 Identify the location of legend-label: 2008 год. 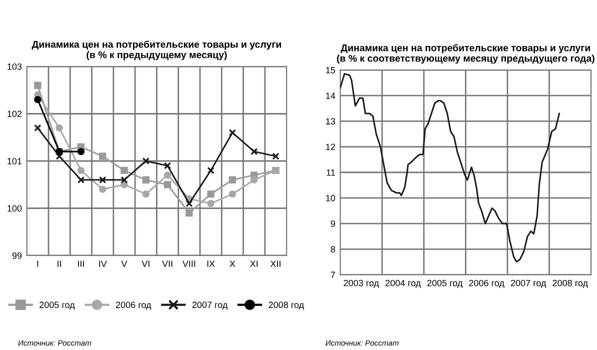
(286, 306).